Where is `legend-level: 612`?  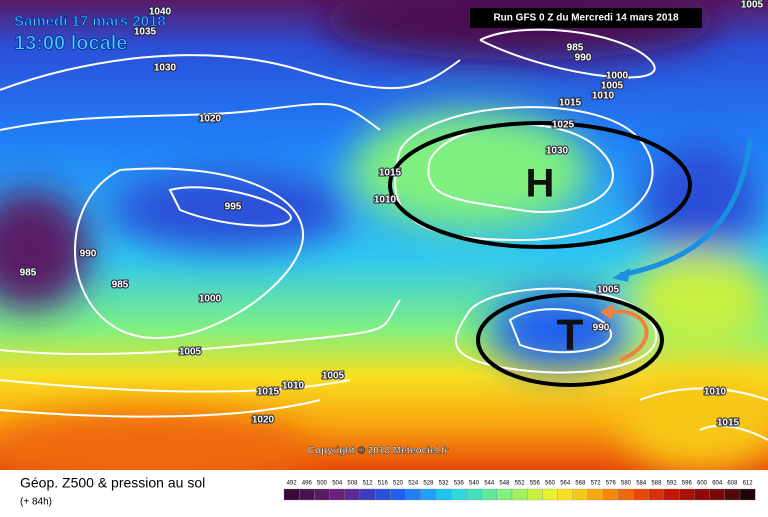
legend-level: 612 is located at coordinates (748, 484).